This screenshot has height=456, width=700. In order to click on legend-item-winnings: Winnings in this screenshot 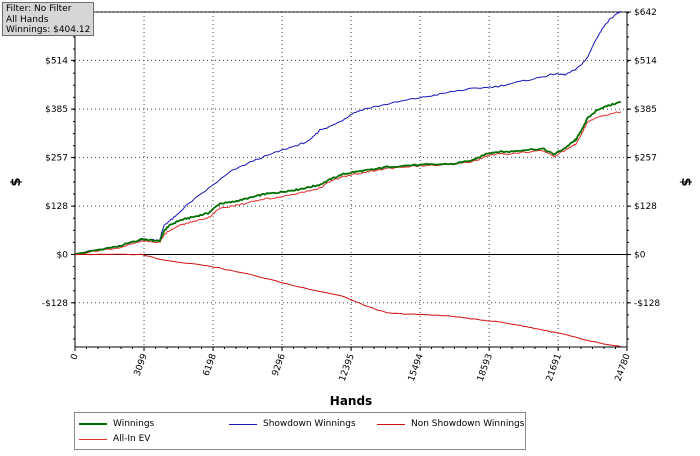, I will do `click(116, 424)`.